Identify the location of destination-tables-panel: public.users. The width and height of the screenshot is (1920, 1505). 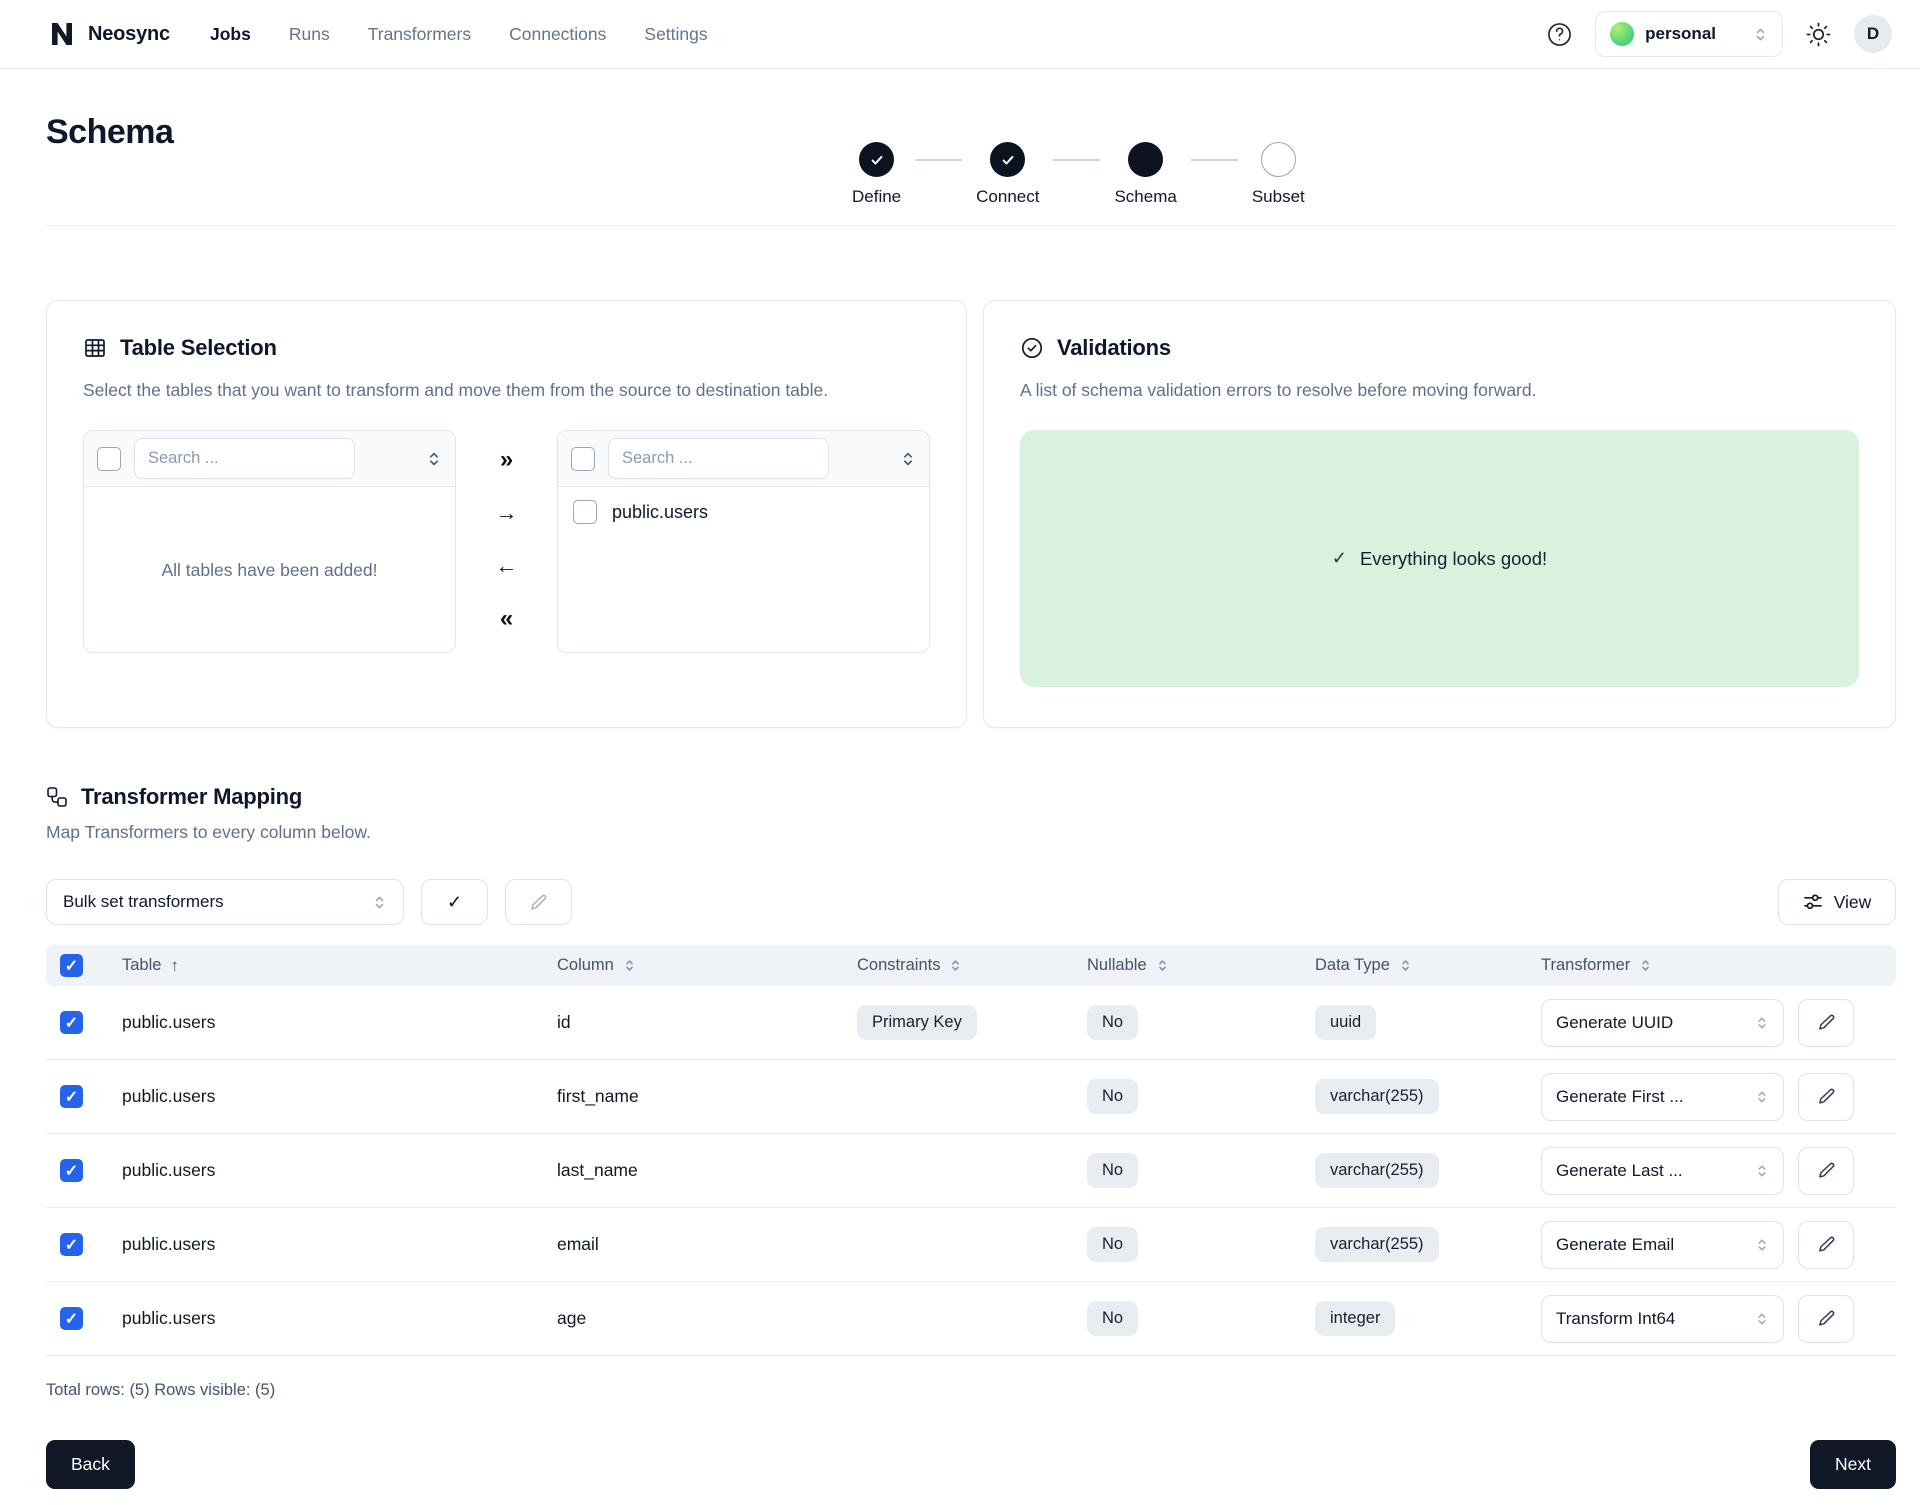
(743, 541).